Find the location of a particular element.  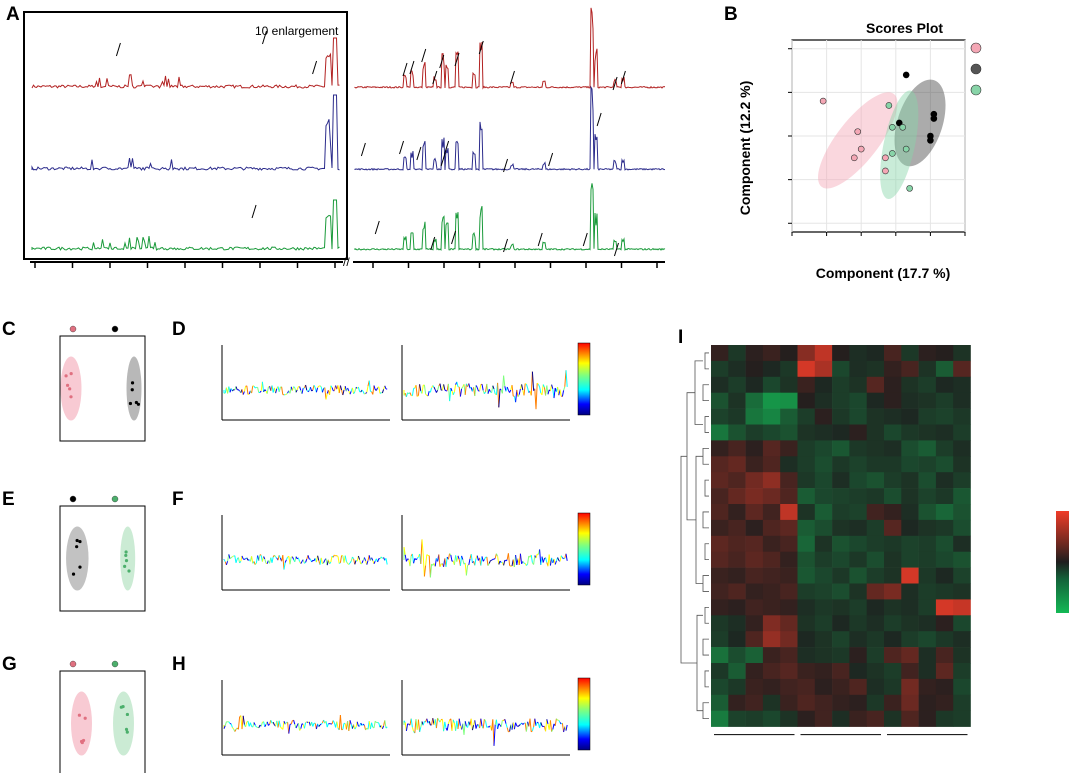

data-point-uvb is located at coordinates (906, 75).